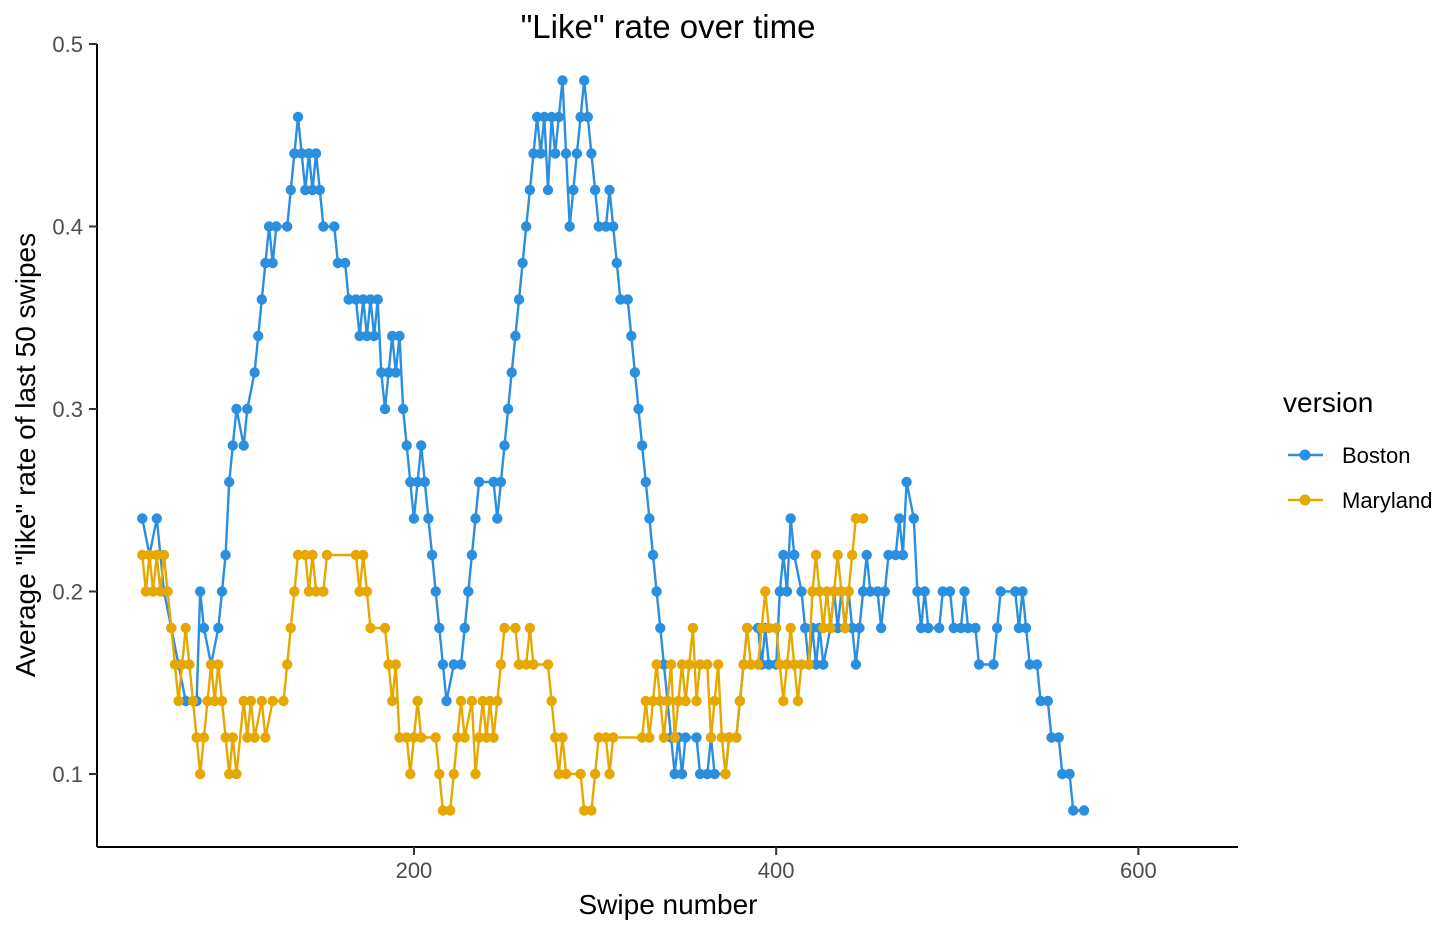 Image resolution: width=1456 pixels, height=927 pixels. I want to click on x-tick-label: 400, so click(776, 870).